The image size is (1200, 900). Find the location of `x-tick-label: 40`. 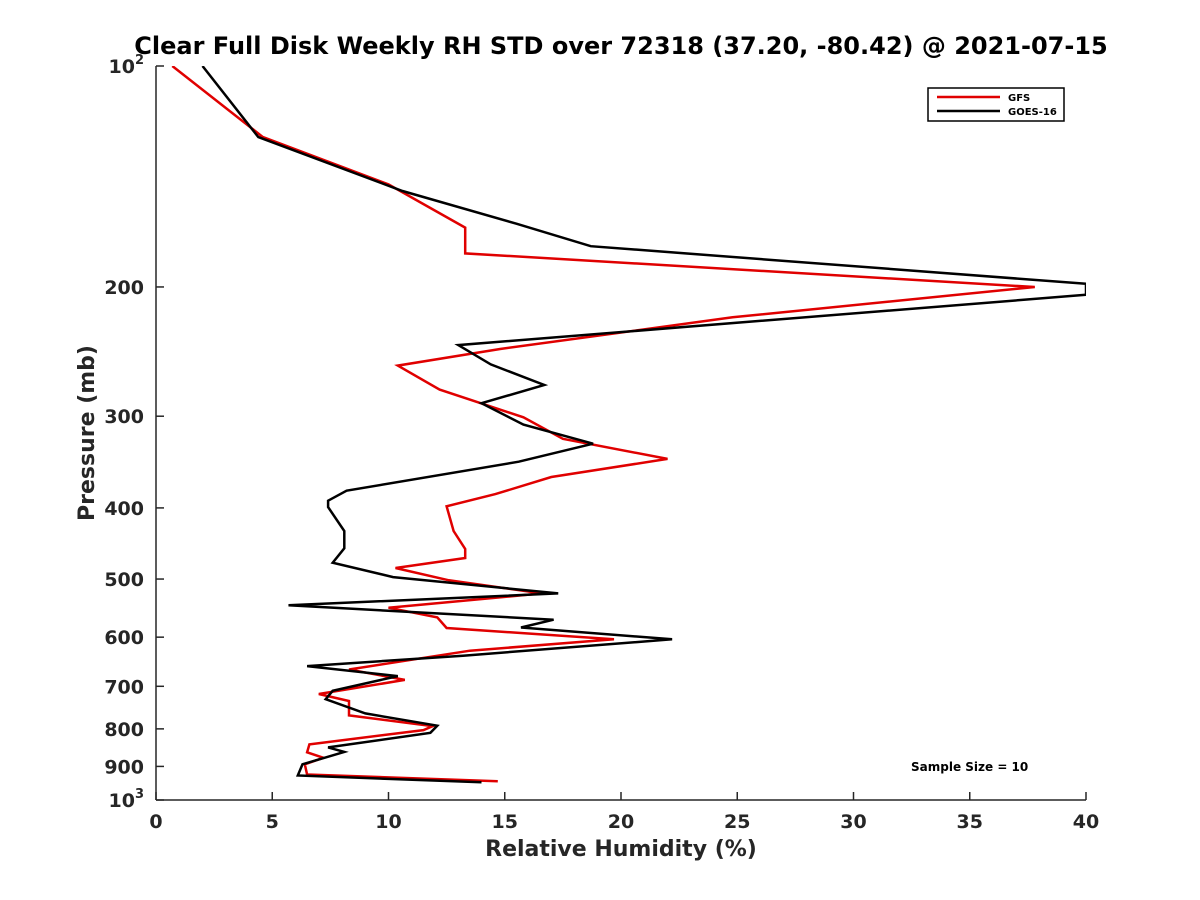

x-tick-label: 40 is located at coordinates (1086, 822).